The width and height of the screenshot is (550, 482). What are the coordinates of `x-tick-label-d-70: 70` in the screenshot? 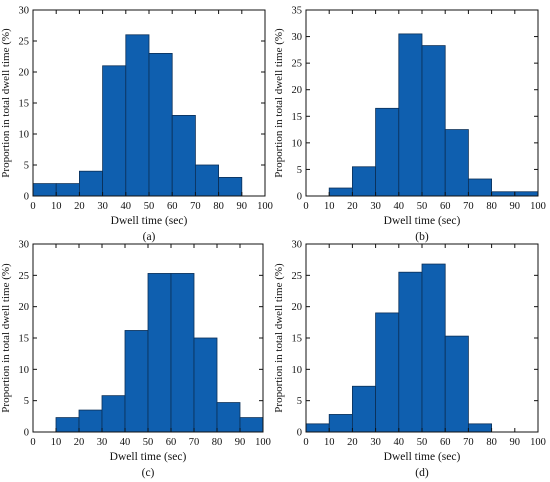 It's located at (468, 442).